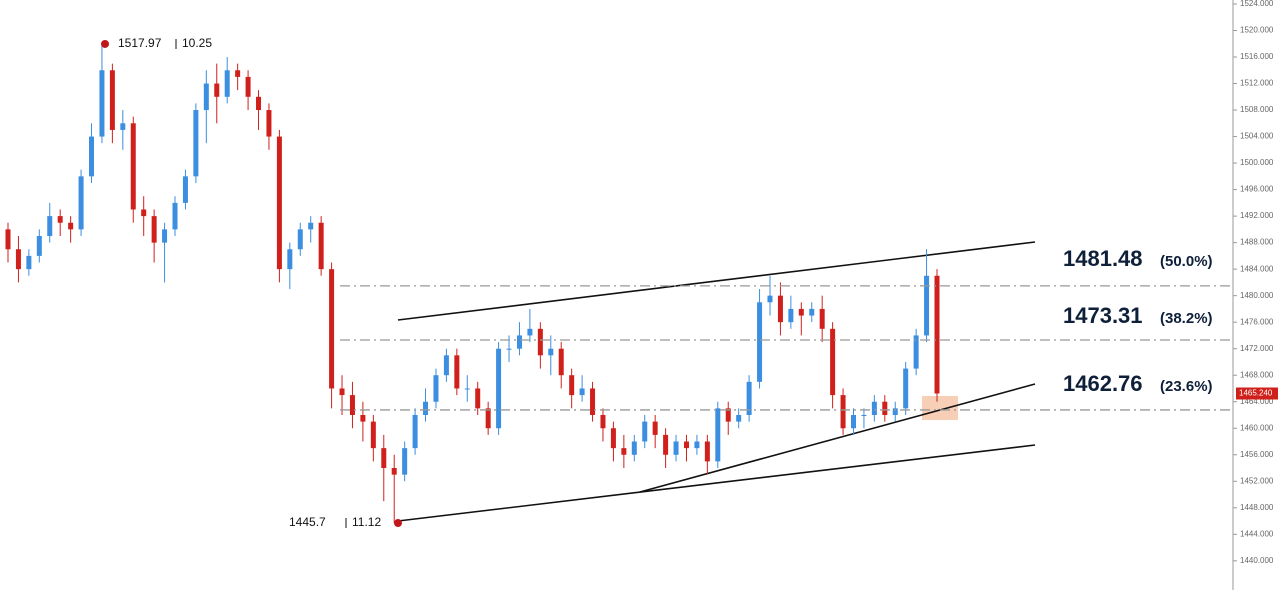  What do you see at coordinates (716, 281) in the screenshot?
I see `trend-line` at bounding box center [716, 281].